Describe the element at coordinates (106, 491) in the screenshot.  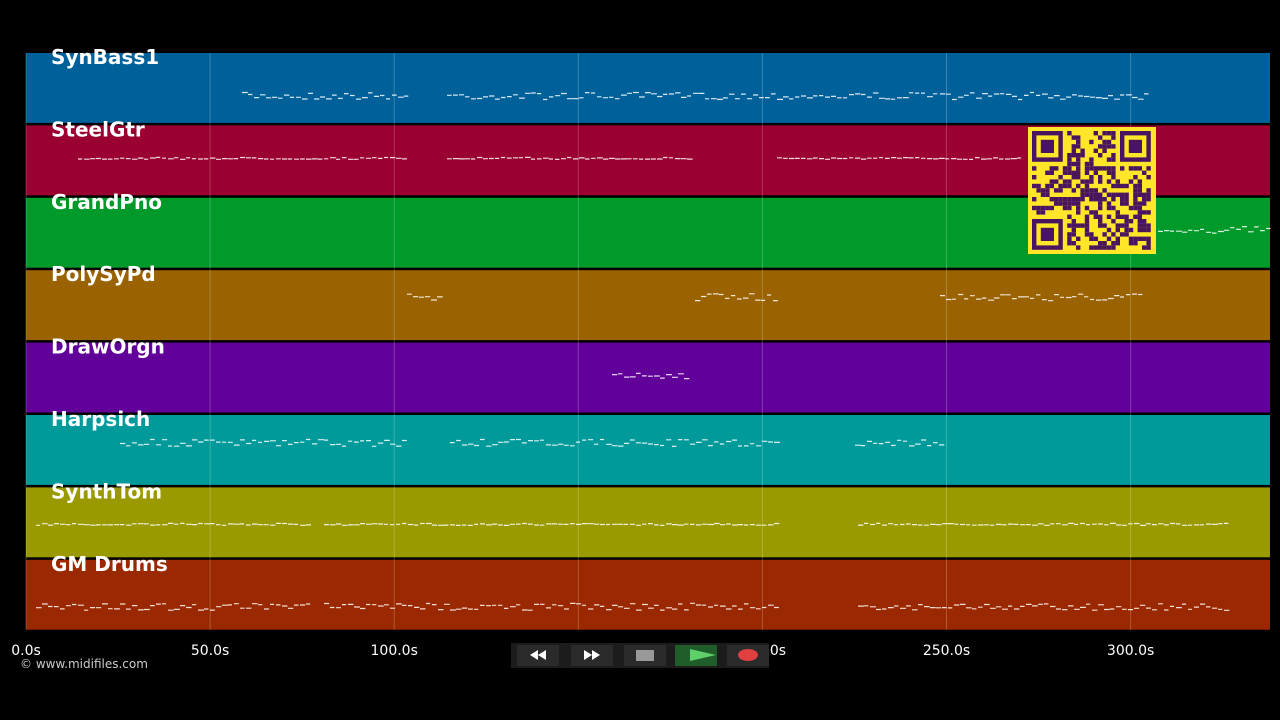
I see `track-name: SynthTom` at that location.